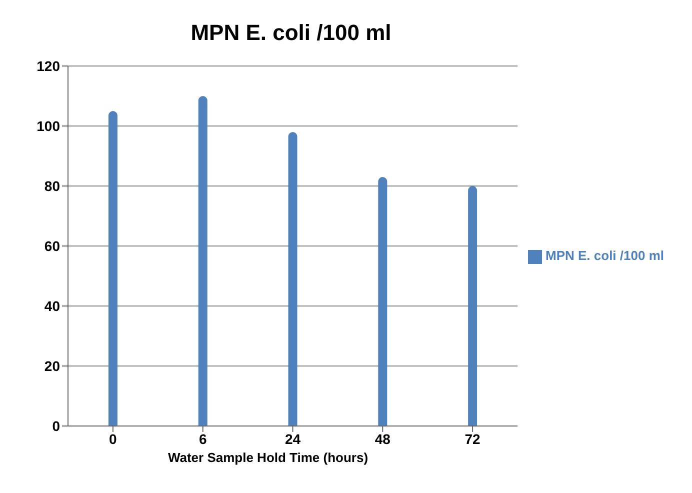 The height and width of the screenshot is (493, 692). Describe the element at coordinates (48, 126) in the screenshot. I see `y-tick-label: 100` at that location.